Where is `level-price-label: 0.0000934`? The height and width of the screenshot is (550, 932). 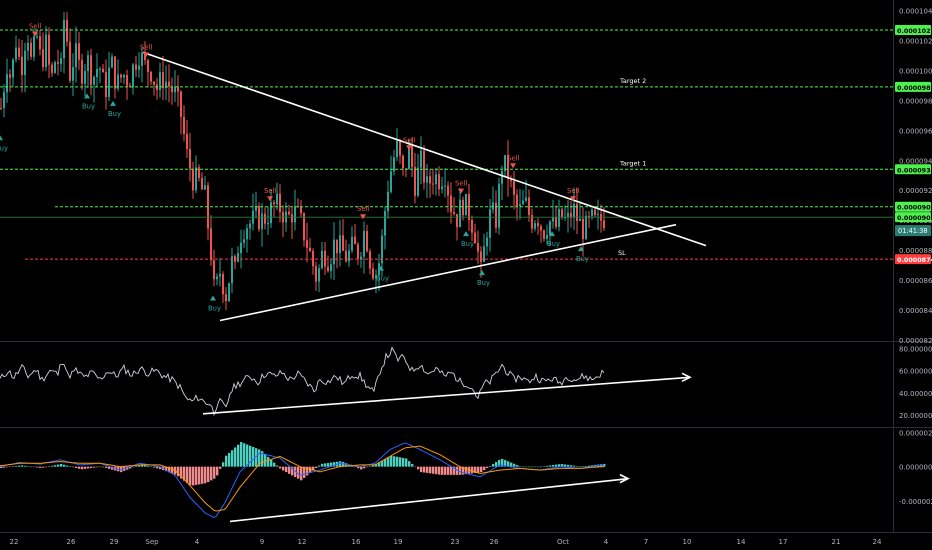
level-price-label: 0.0000934 is located at coordinates (914, 170).